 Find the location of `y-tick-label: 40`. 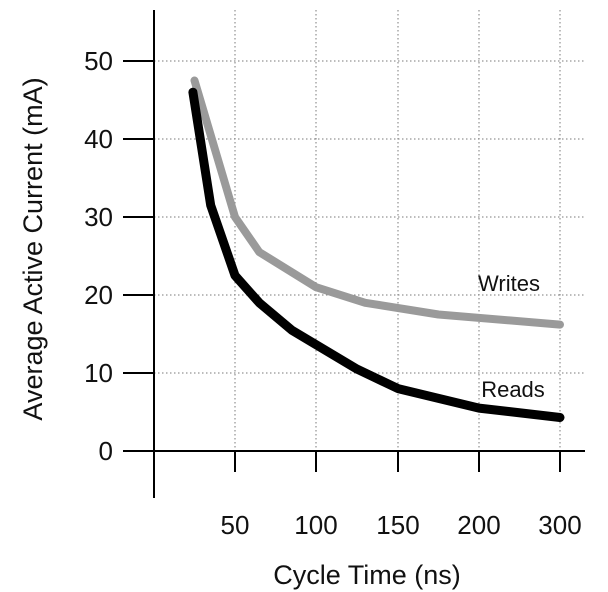

y-tick-label: 40 is located at coordinates (98, 139).